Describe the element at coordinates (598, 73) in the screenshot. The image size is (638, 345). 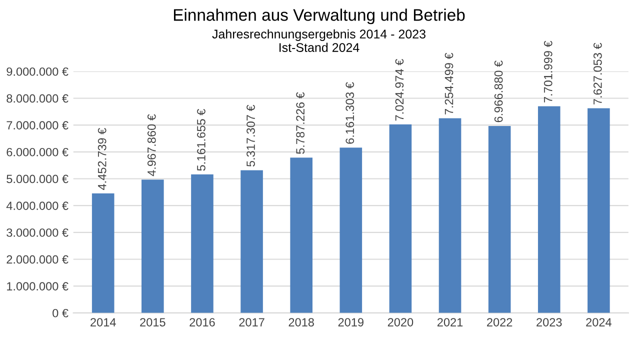
I see `data-label: 7.627.053 €` at that location.